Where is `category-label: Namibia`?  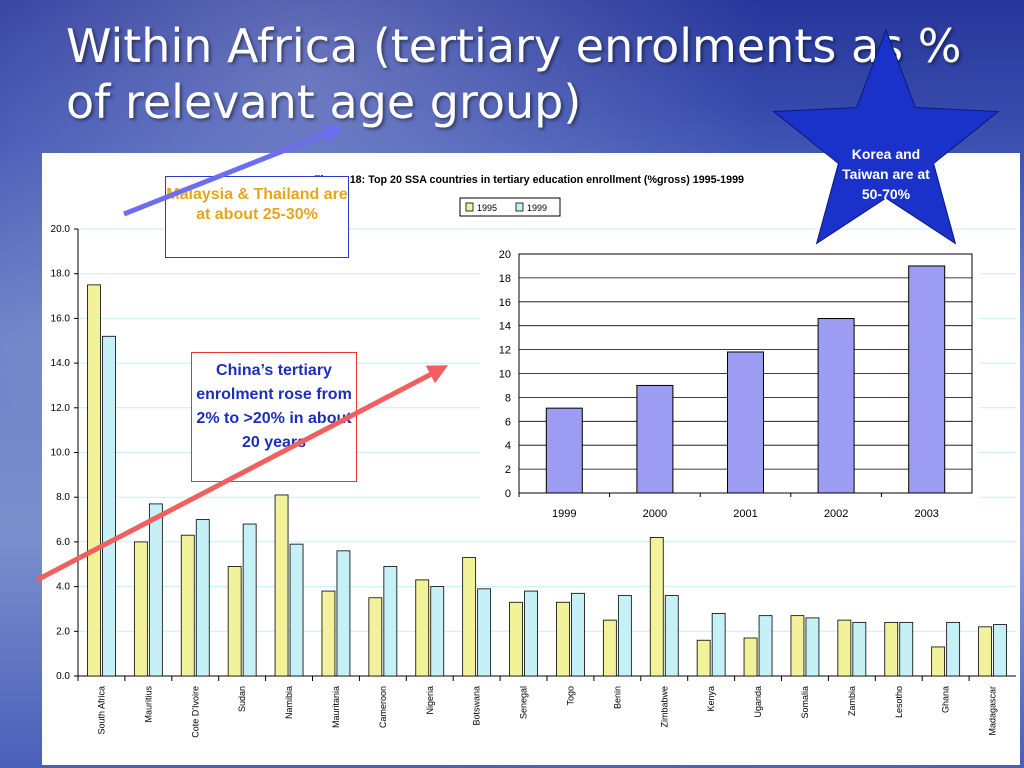 category-label: Namibia is located at coordinates (289, 702).